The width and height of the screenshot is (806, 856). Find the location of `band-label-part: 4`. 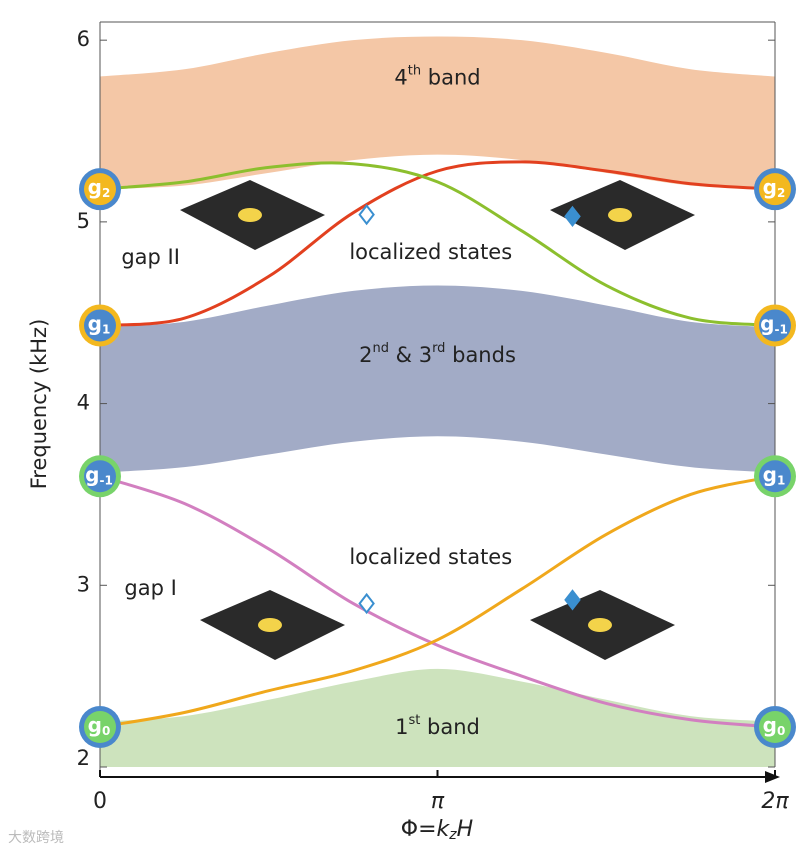

band-label-part: 4 is located at coordinates (400, 78).